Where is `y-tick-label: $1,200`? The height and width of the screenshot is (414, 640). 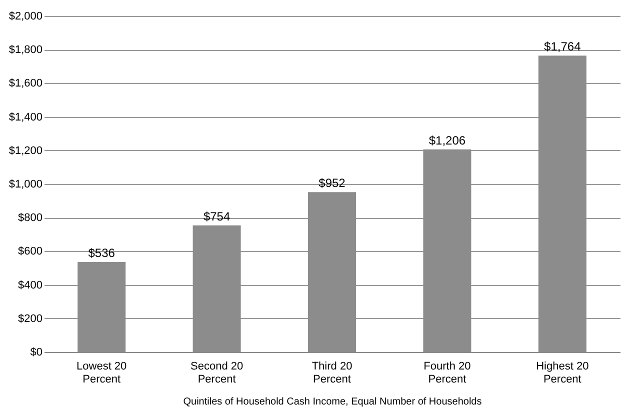 y-tick-label: $1,200 is located at coordinates (25, 150).